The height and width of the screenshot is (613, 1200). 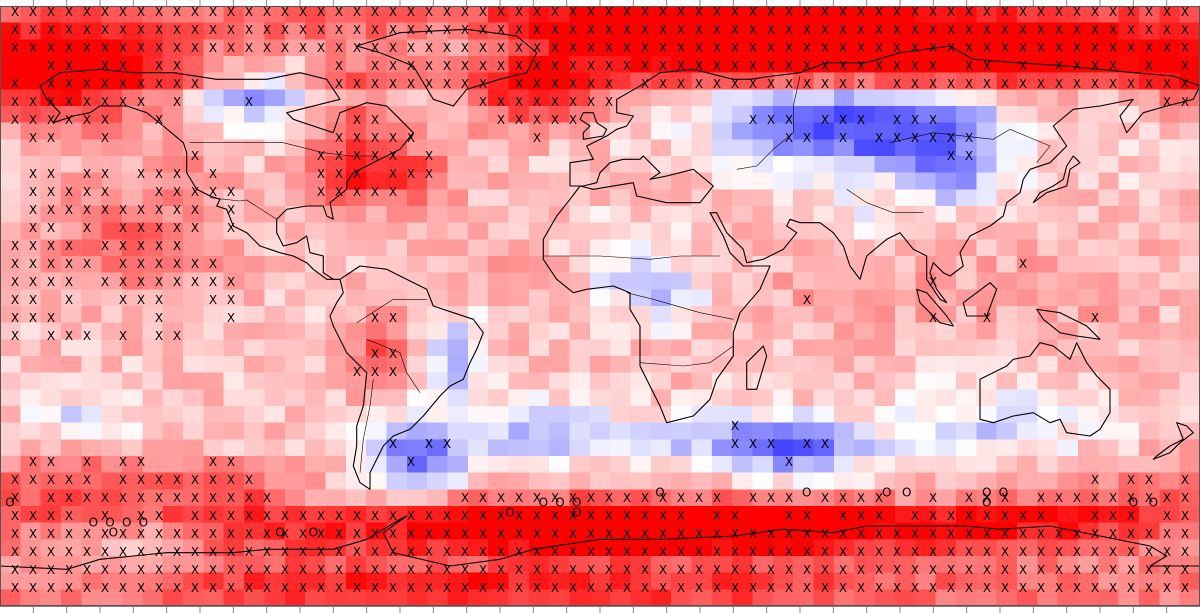 I want to click on us-mexico-border, so click(x=243, y=208).